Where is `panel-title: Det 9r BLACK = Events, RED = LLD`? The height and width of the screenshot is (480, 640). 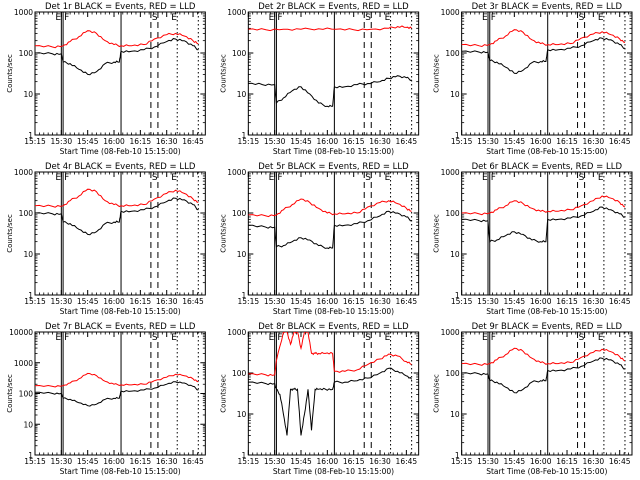 panel-title: Det 9r BLACK = Events, RED = LLD is located at coordinates (547, 327).